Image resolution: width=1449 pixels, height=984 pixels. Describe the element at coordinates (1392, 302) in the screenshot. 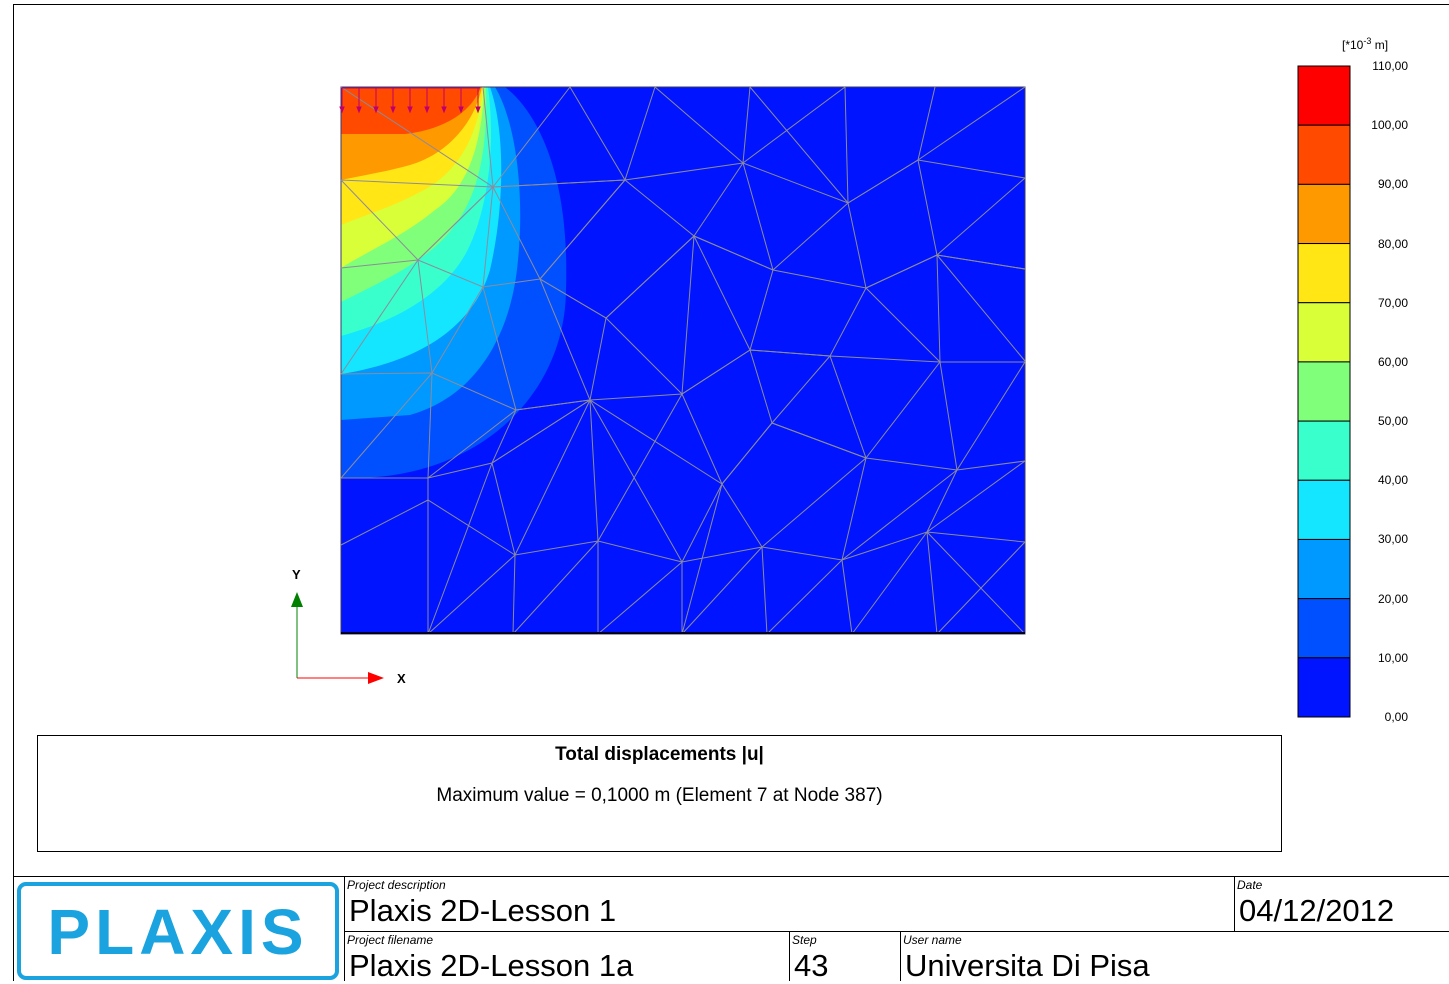

I see `legend-tick-label: 70,00` at that location.